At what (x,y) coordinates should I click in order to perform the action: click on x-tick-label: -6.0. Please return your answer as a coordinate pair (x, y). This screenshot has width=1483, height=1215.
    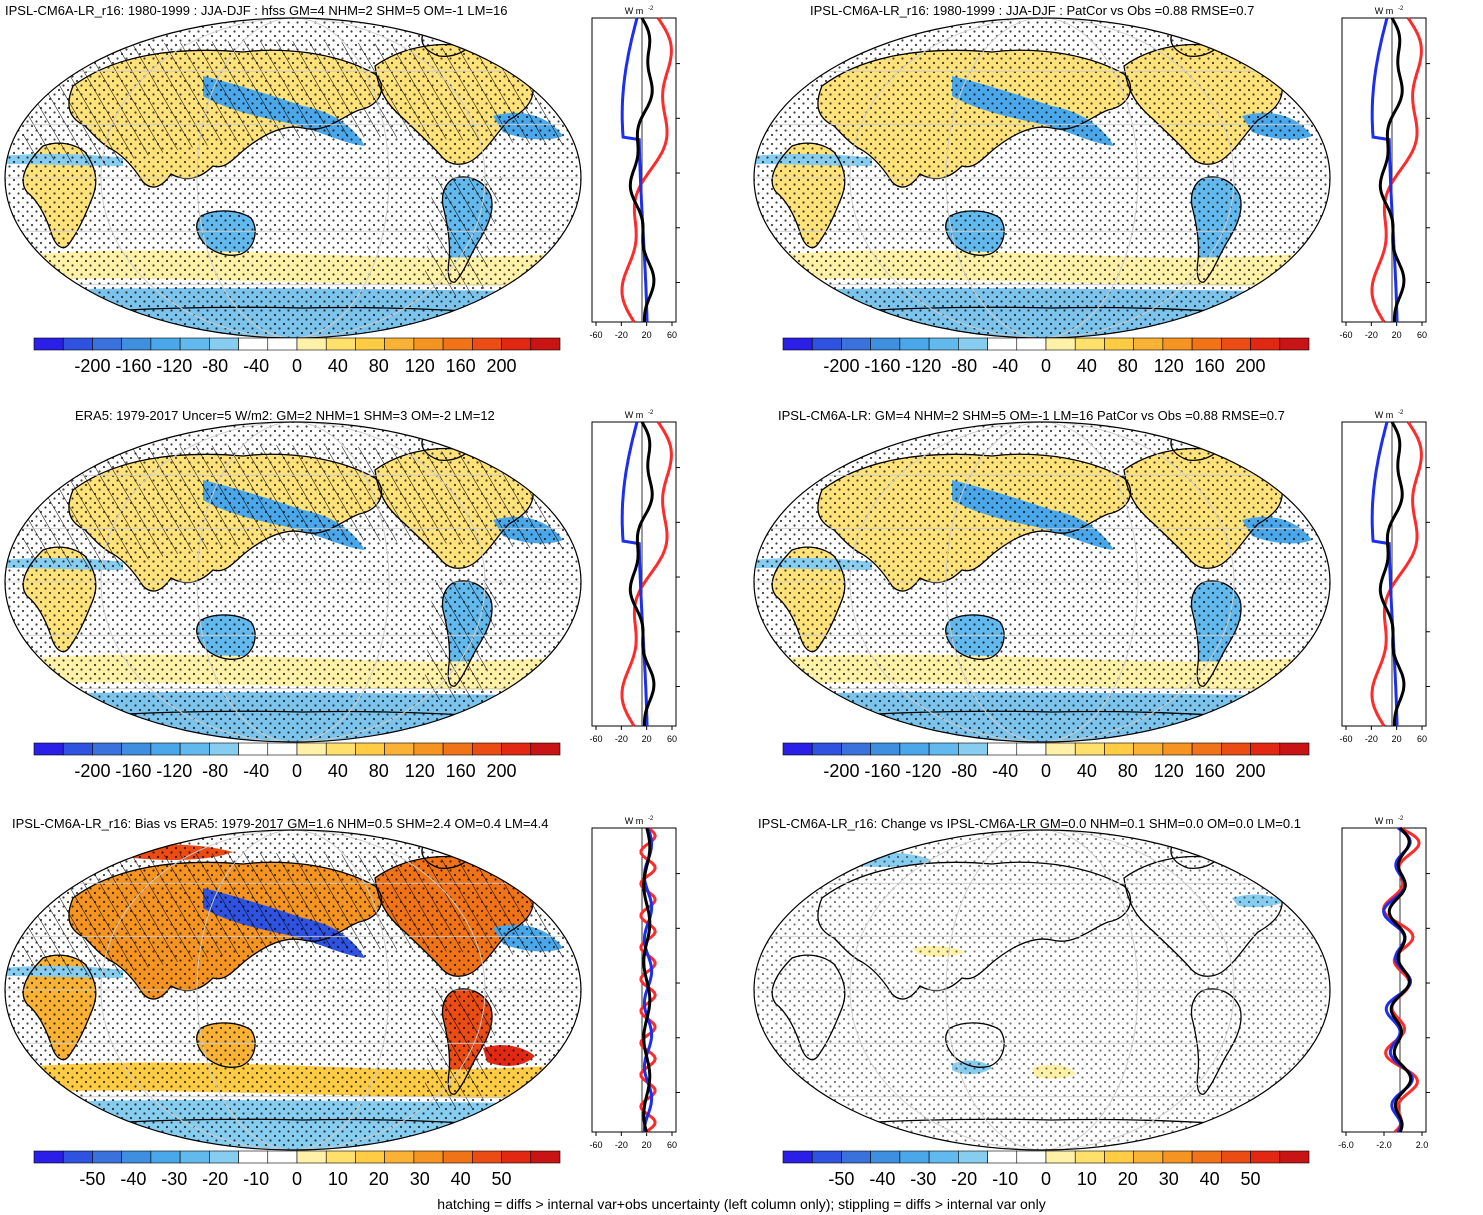
    Looking at the image, I should click on (1346, 1145).